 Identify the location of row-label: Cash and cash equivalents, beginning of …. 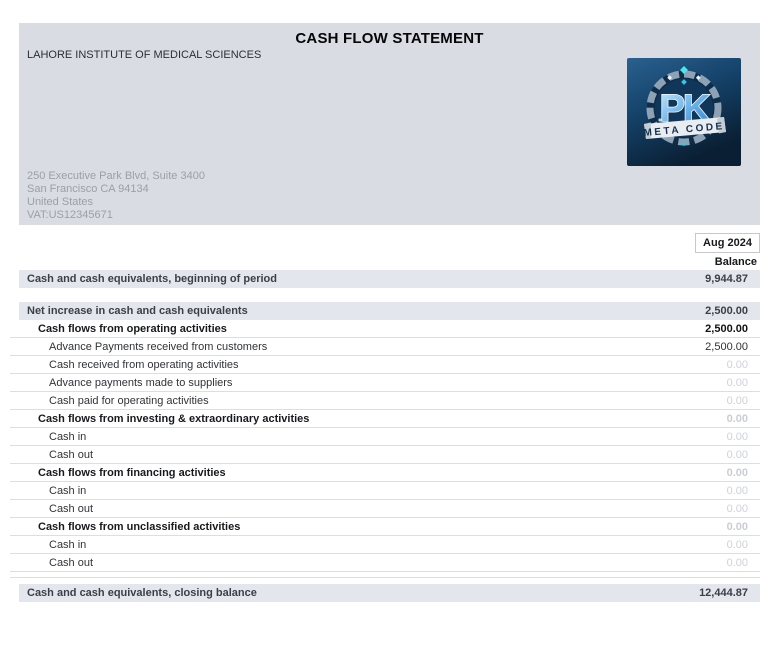
(152, 279).